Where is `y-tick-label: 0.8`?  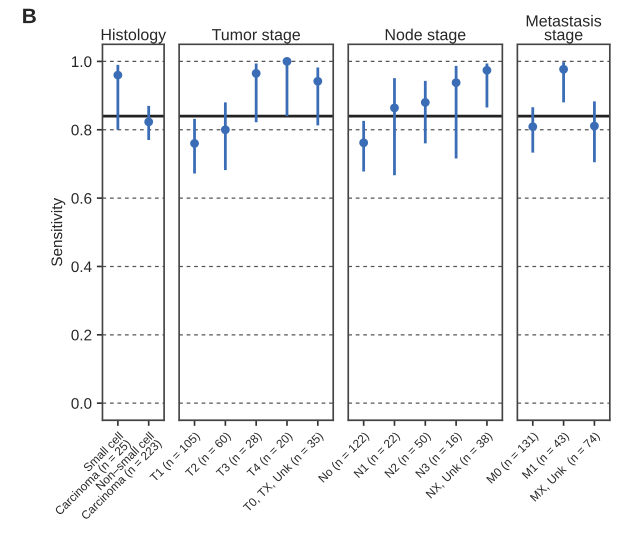 y-tick-label: 0.8 is located at coordinates (81, 130).